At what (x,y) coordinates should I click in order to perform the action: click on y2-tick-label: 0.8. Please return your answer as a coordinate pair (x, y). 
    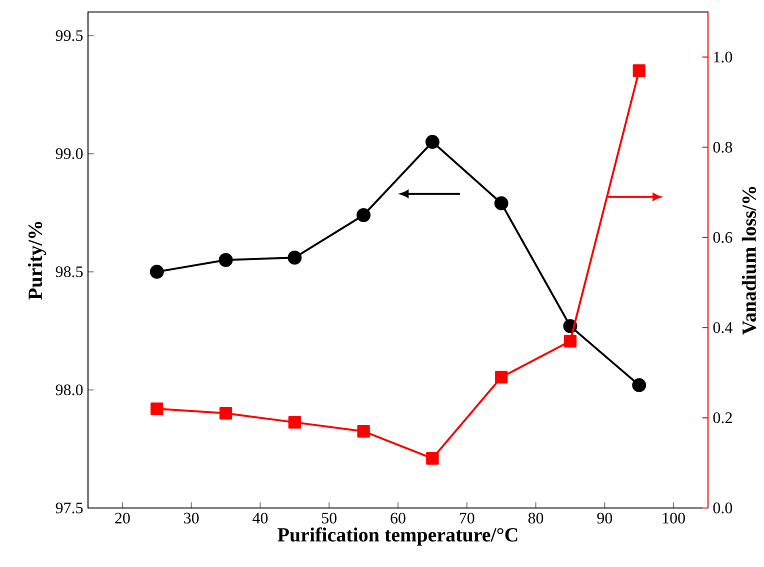
    Looking at the image, I should click on (722, 147).